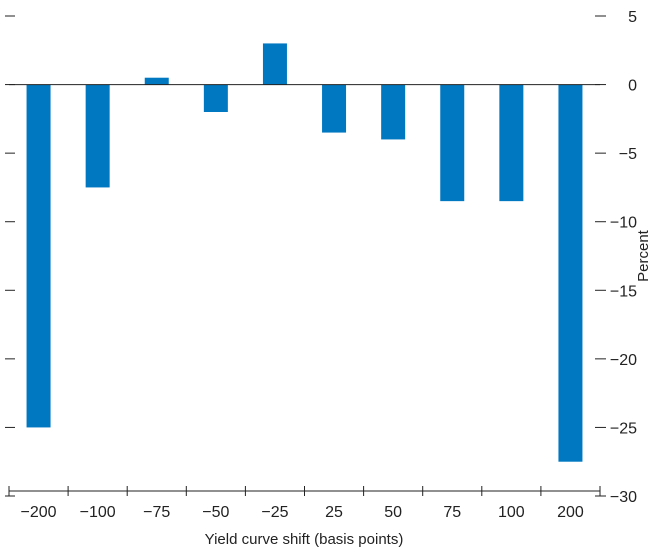  Describe the element at coordinates (643, 255) in the screenshot. I see `y-axis-title: Percent` at that location.